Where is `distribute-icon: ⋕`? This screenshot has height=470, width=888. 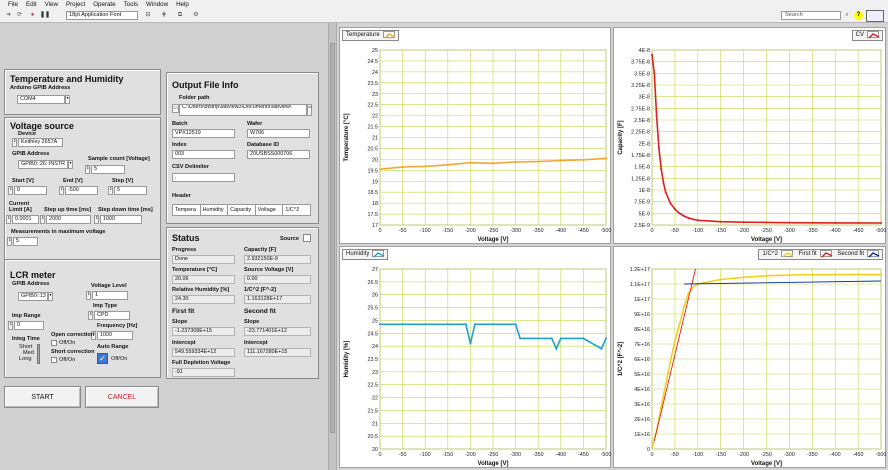
distribute-icon: ⋕ is located at coordinates (164, 15).